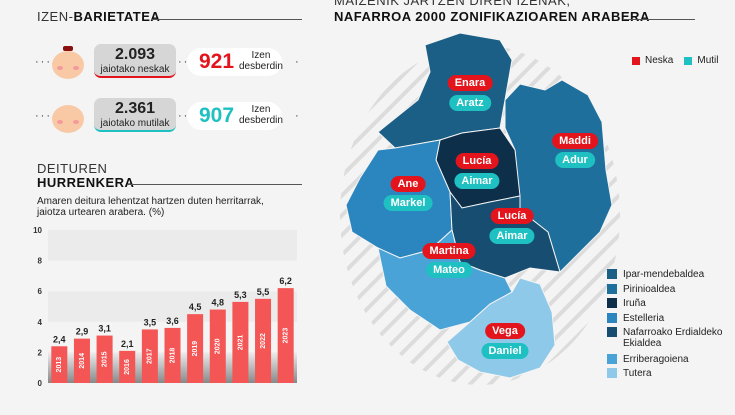  Describe the element at coordinates (40, 261) in the screenshot. I see `y-tick-label: 8` at that location.